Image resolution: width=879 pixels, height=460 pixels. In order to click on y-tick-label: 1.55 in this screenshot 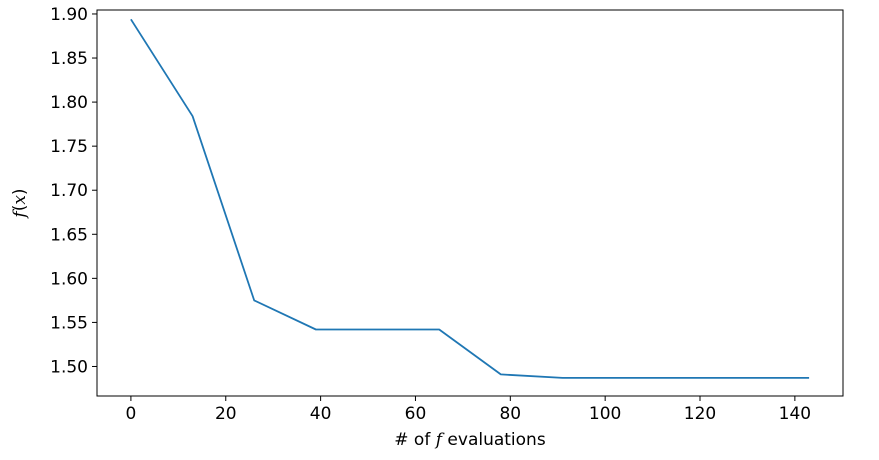, I will do `click(69, 323)`.